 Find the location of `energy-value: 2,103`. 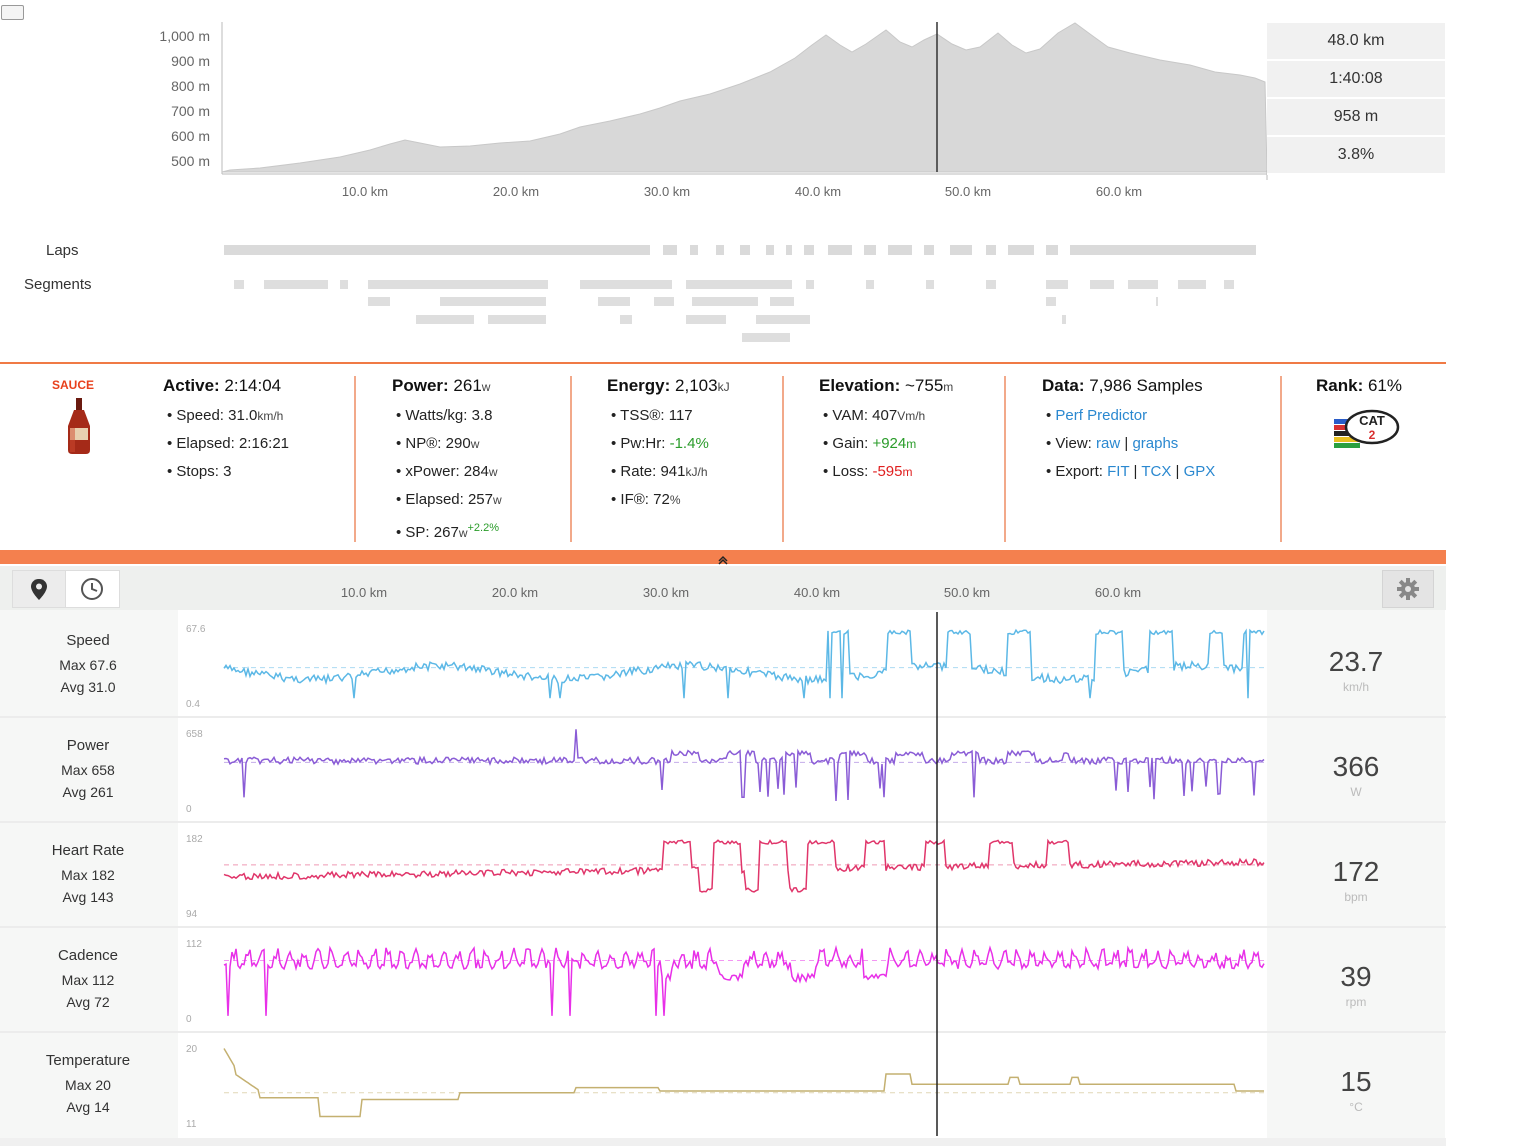

energy-value: 2,103 is located at coordinates (696, 385).